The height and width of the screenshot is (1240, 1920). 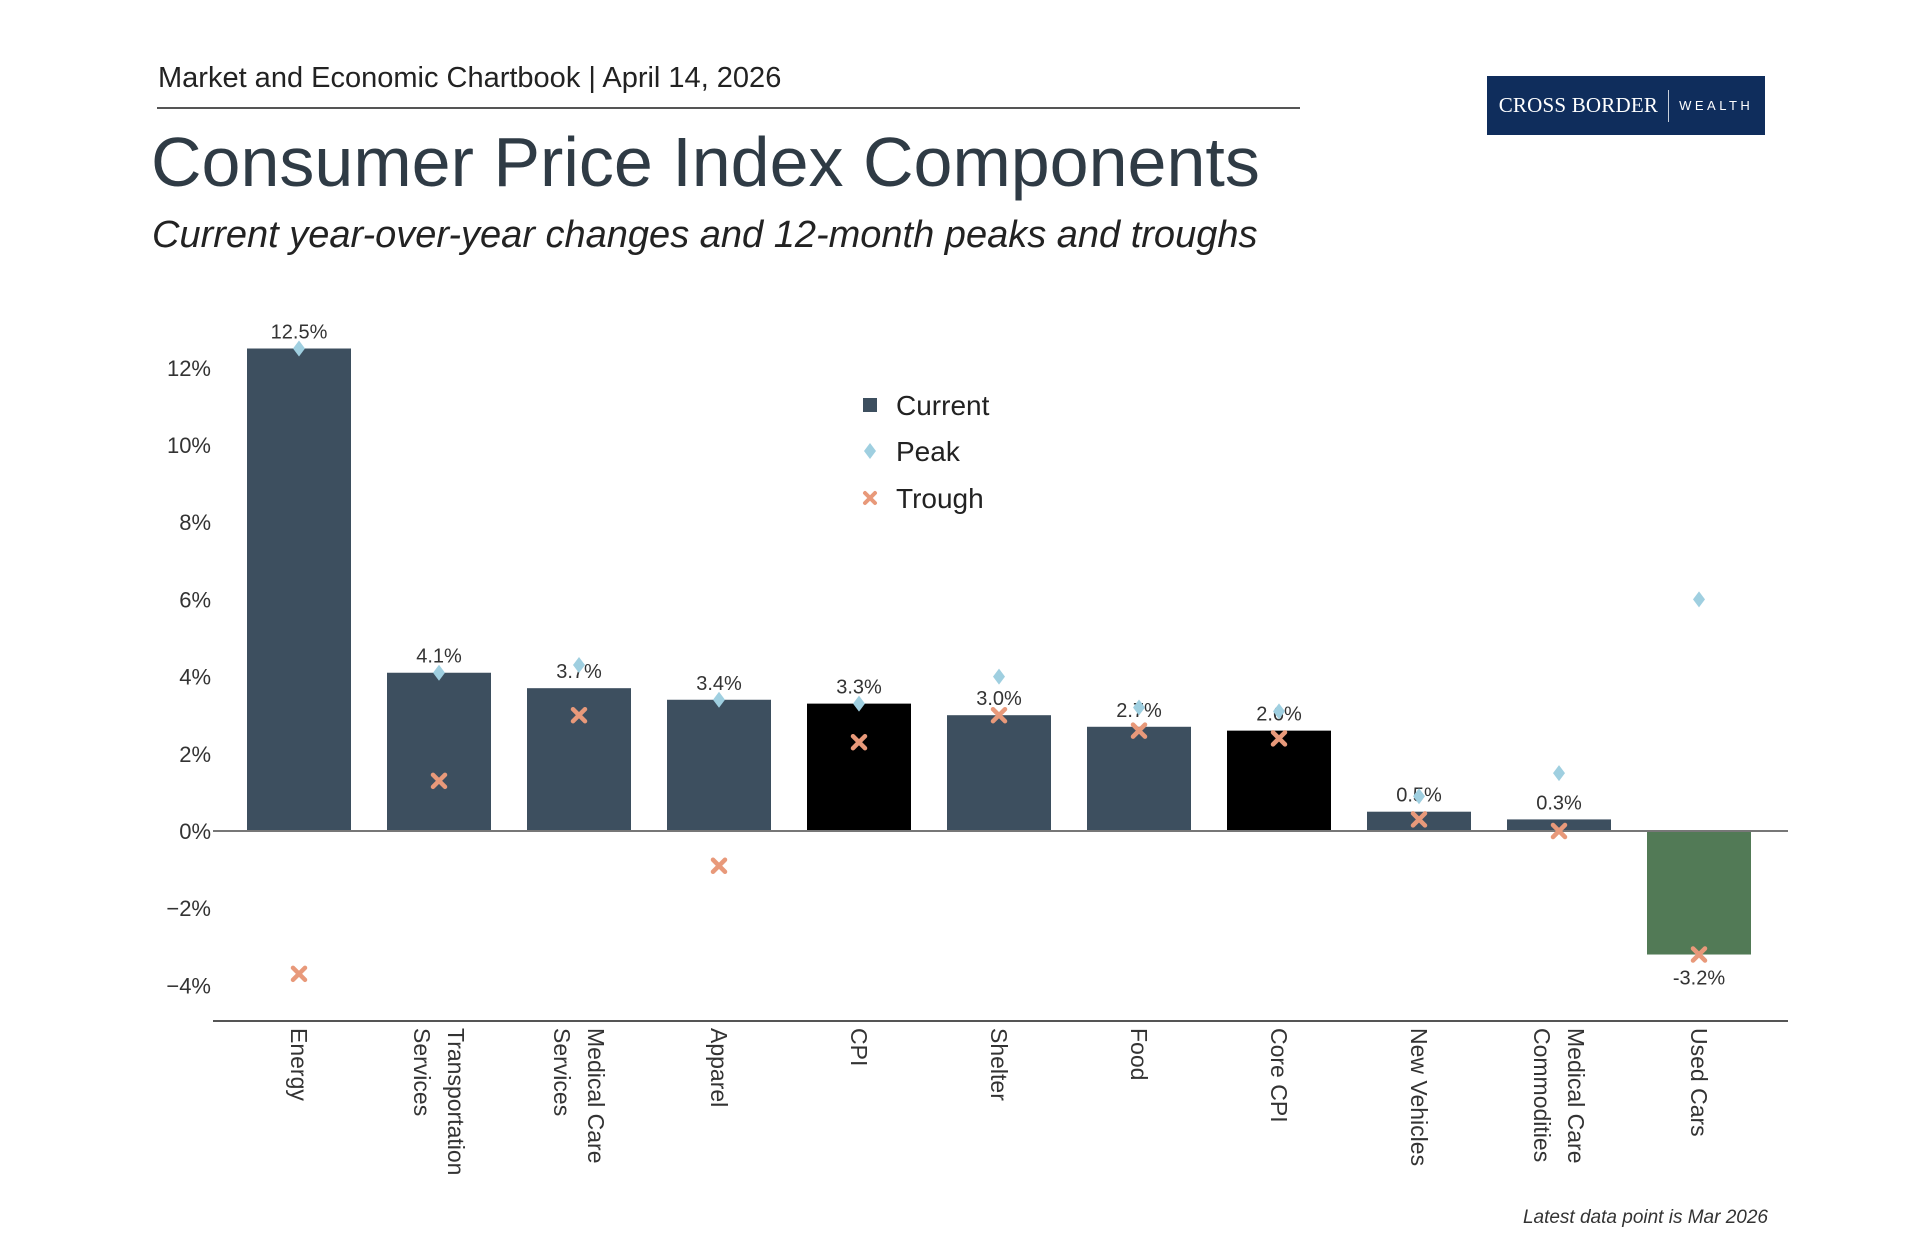 I want to click on data-label: 4.1%, so click(x=439, y=657).